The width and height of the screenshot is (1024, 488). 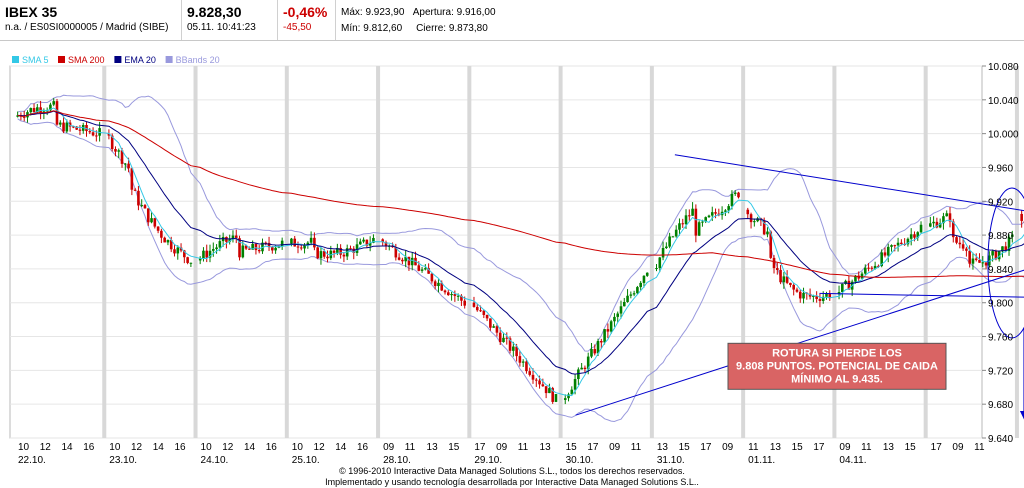 What do you see at coordinates (372, 28) in the screenshot?
I see `min-value: Mín: 9.812,60` at bounding box center [372, 28].